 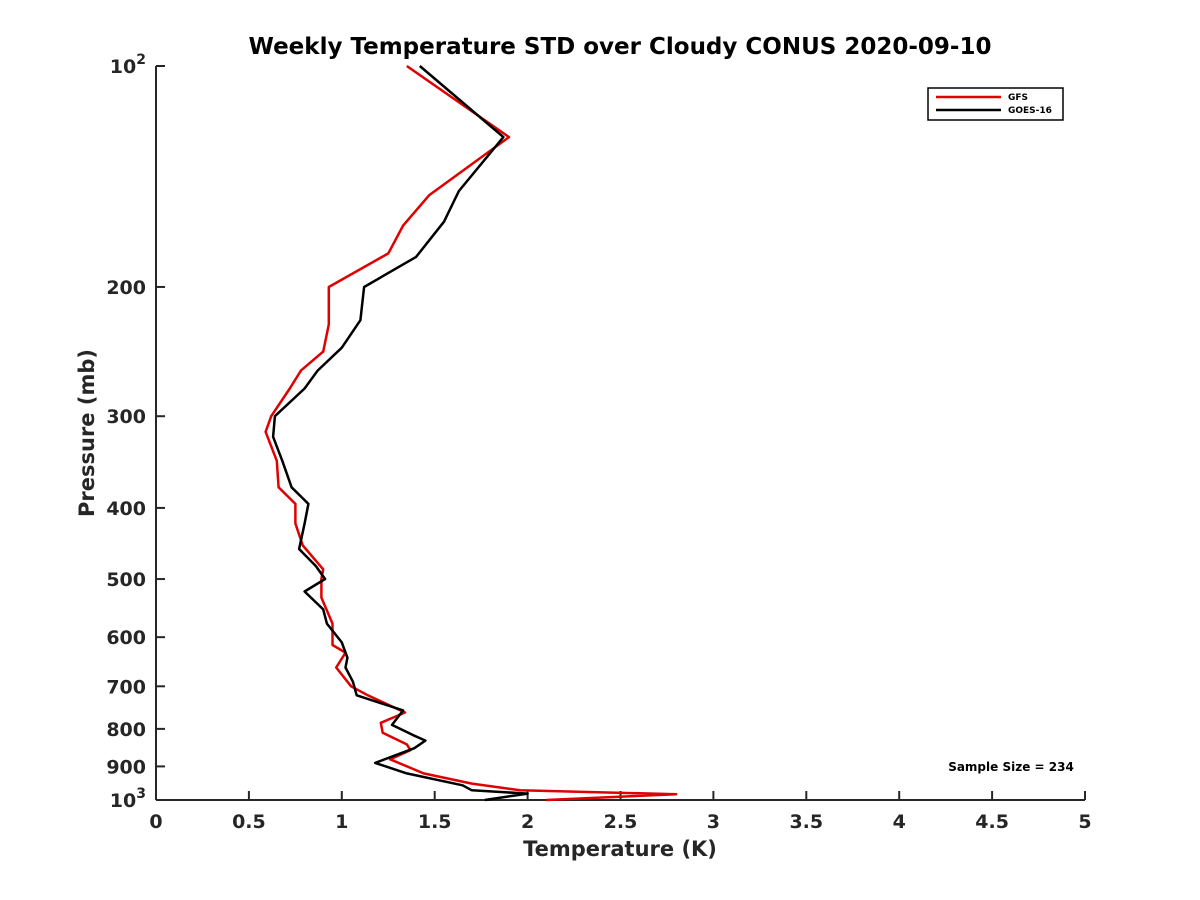 I want to click on y-tick-label: 700, so click(x=126, y=687).